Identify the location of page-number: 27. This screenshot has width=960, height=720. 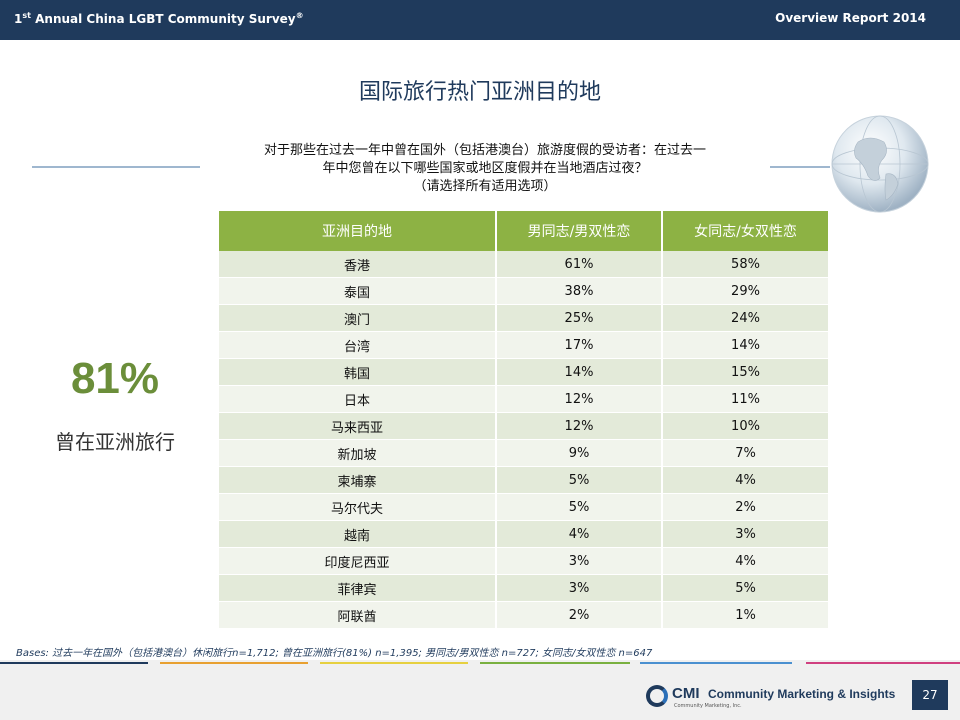
(930, 695).